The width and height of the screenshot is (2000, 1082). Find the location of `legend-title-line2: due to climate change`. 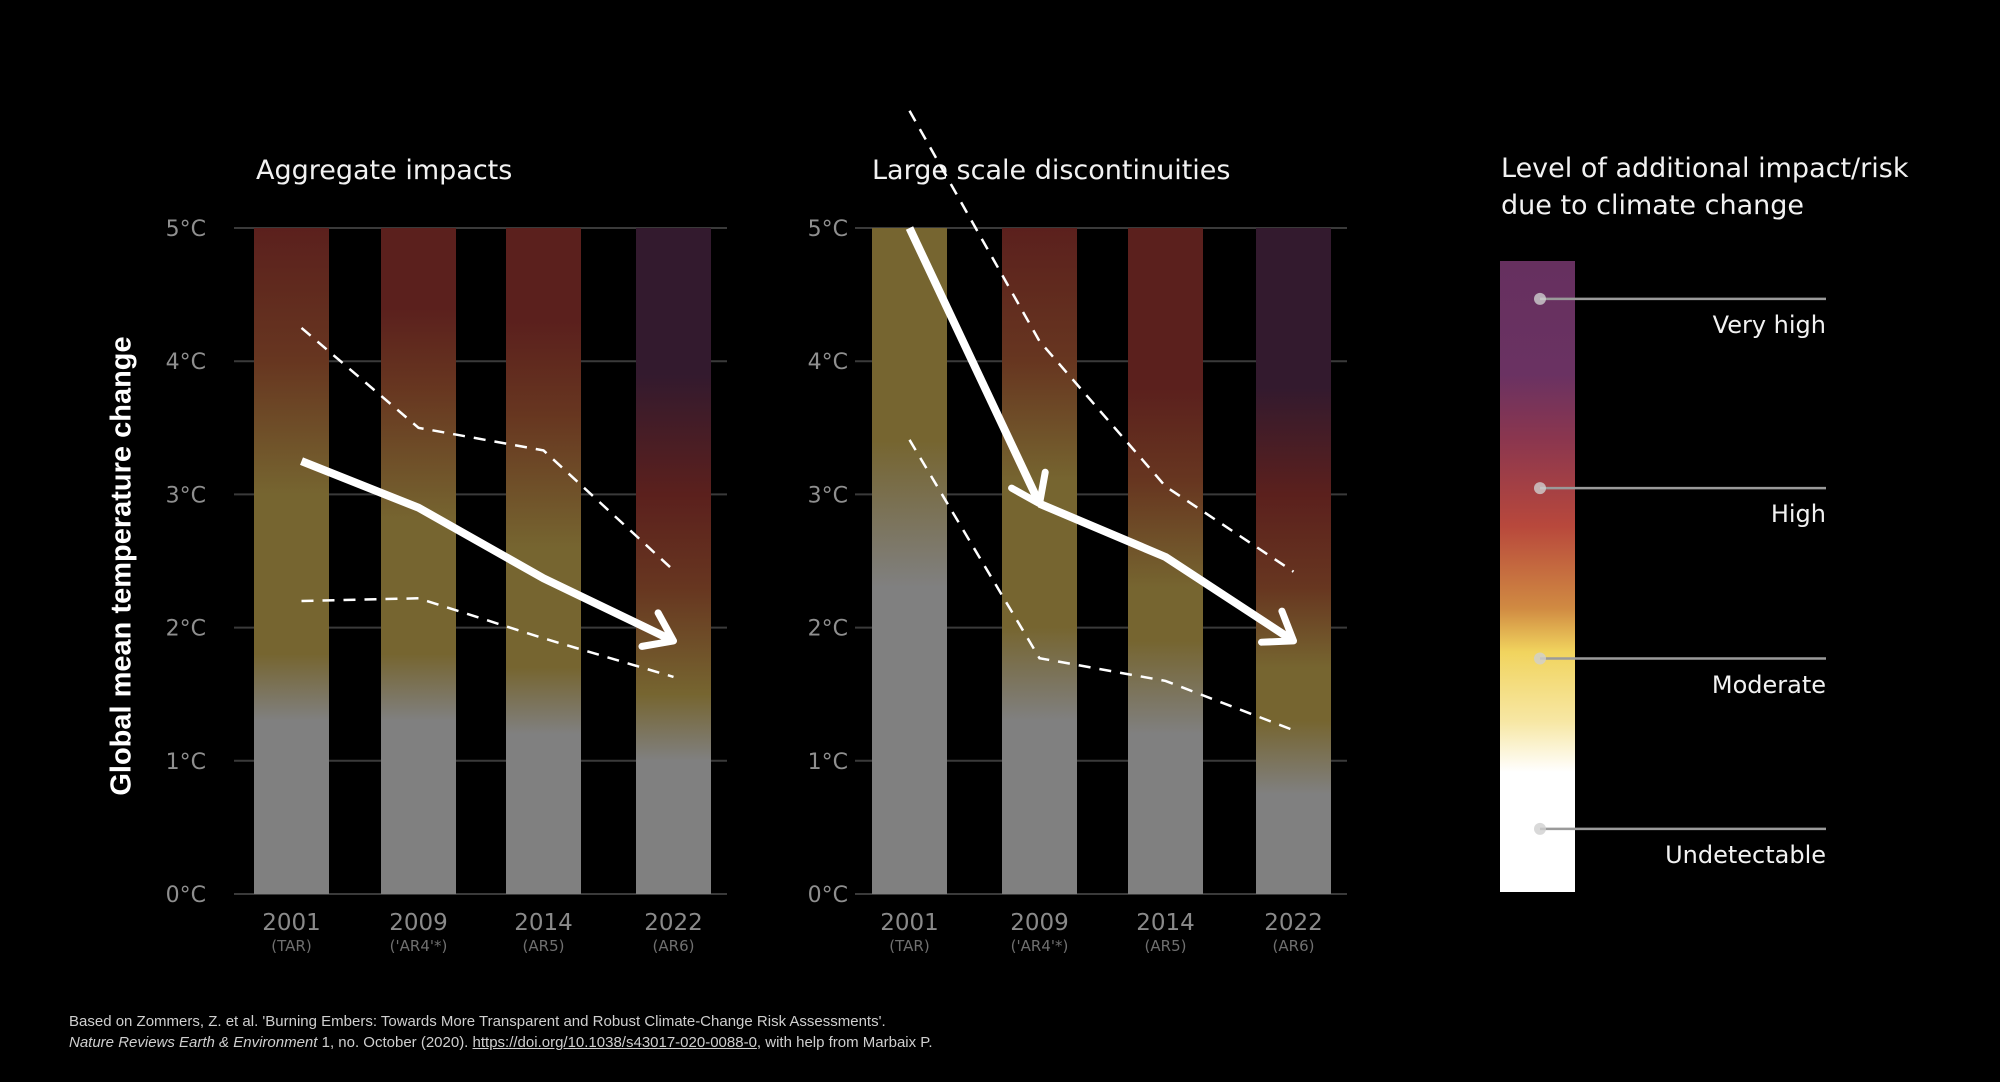

legend-title-line2: due to climate change is located at coordinates (1652, 205).